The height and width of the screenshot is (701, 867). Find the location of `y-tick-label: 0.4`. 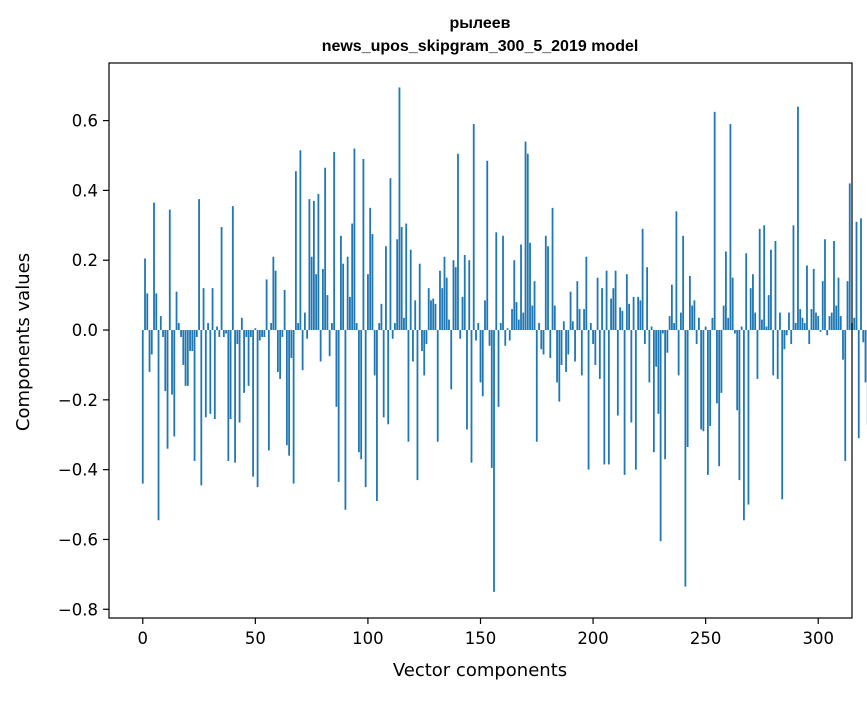

y-tick-label: 0.4 is located at coordinates (85, 190).